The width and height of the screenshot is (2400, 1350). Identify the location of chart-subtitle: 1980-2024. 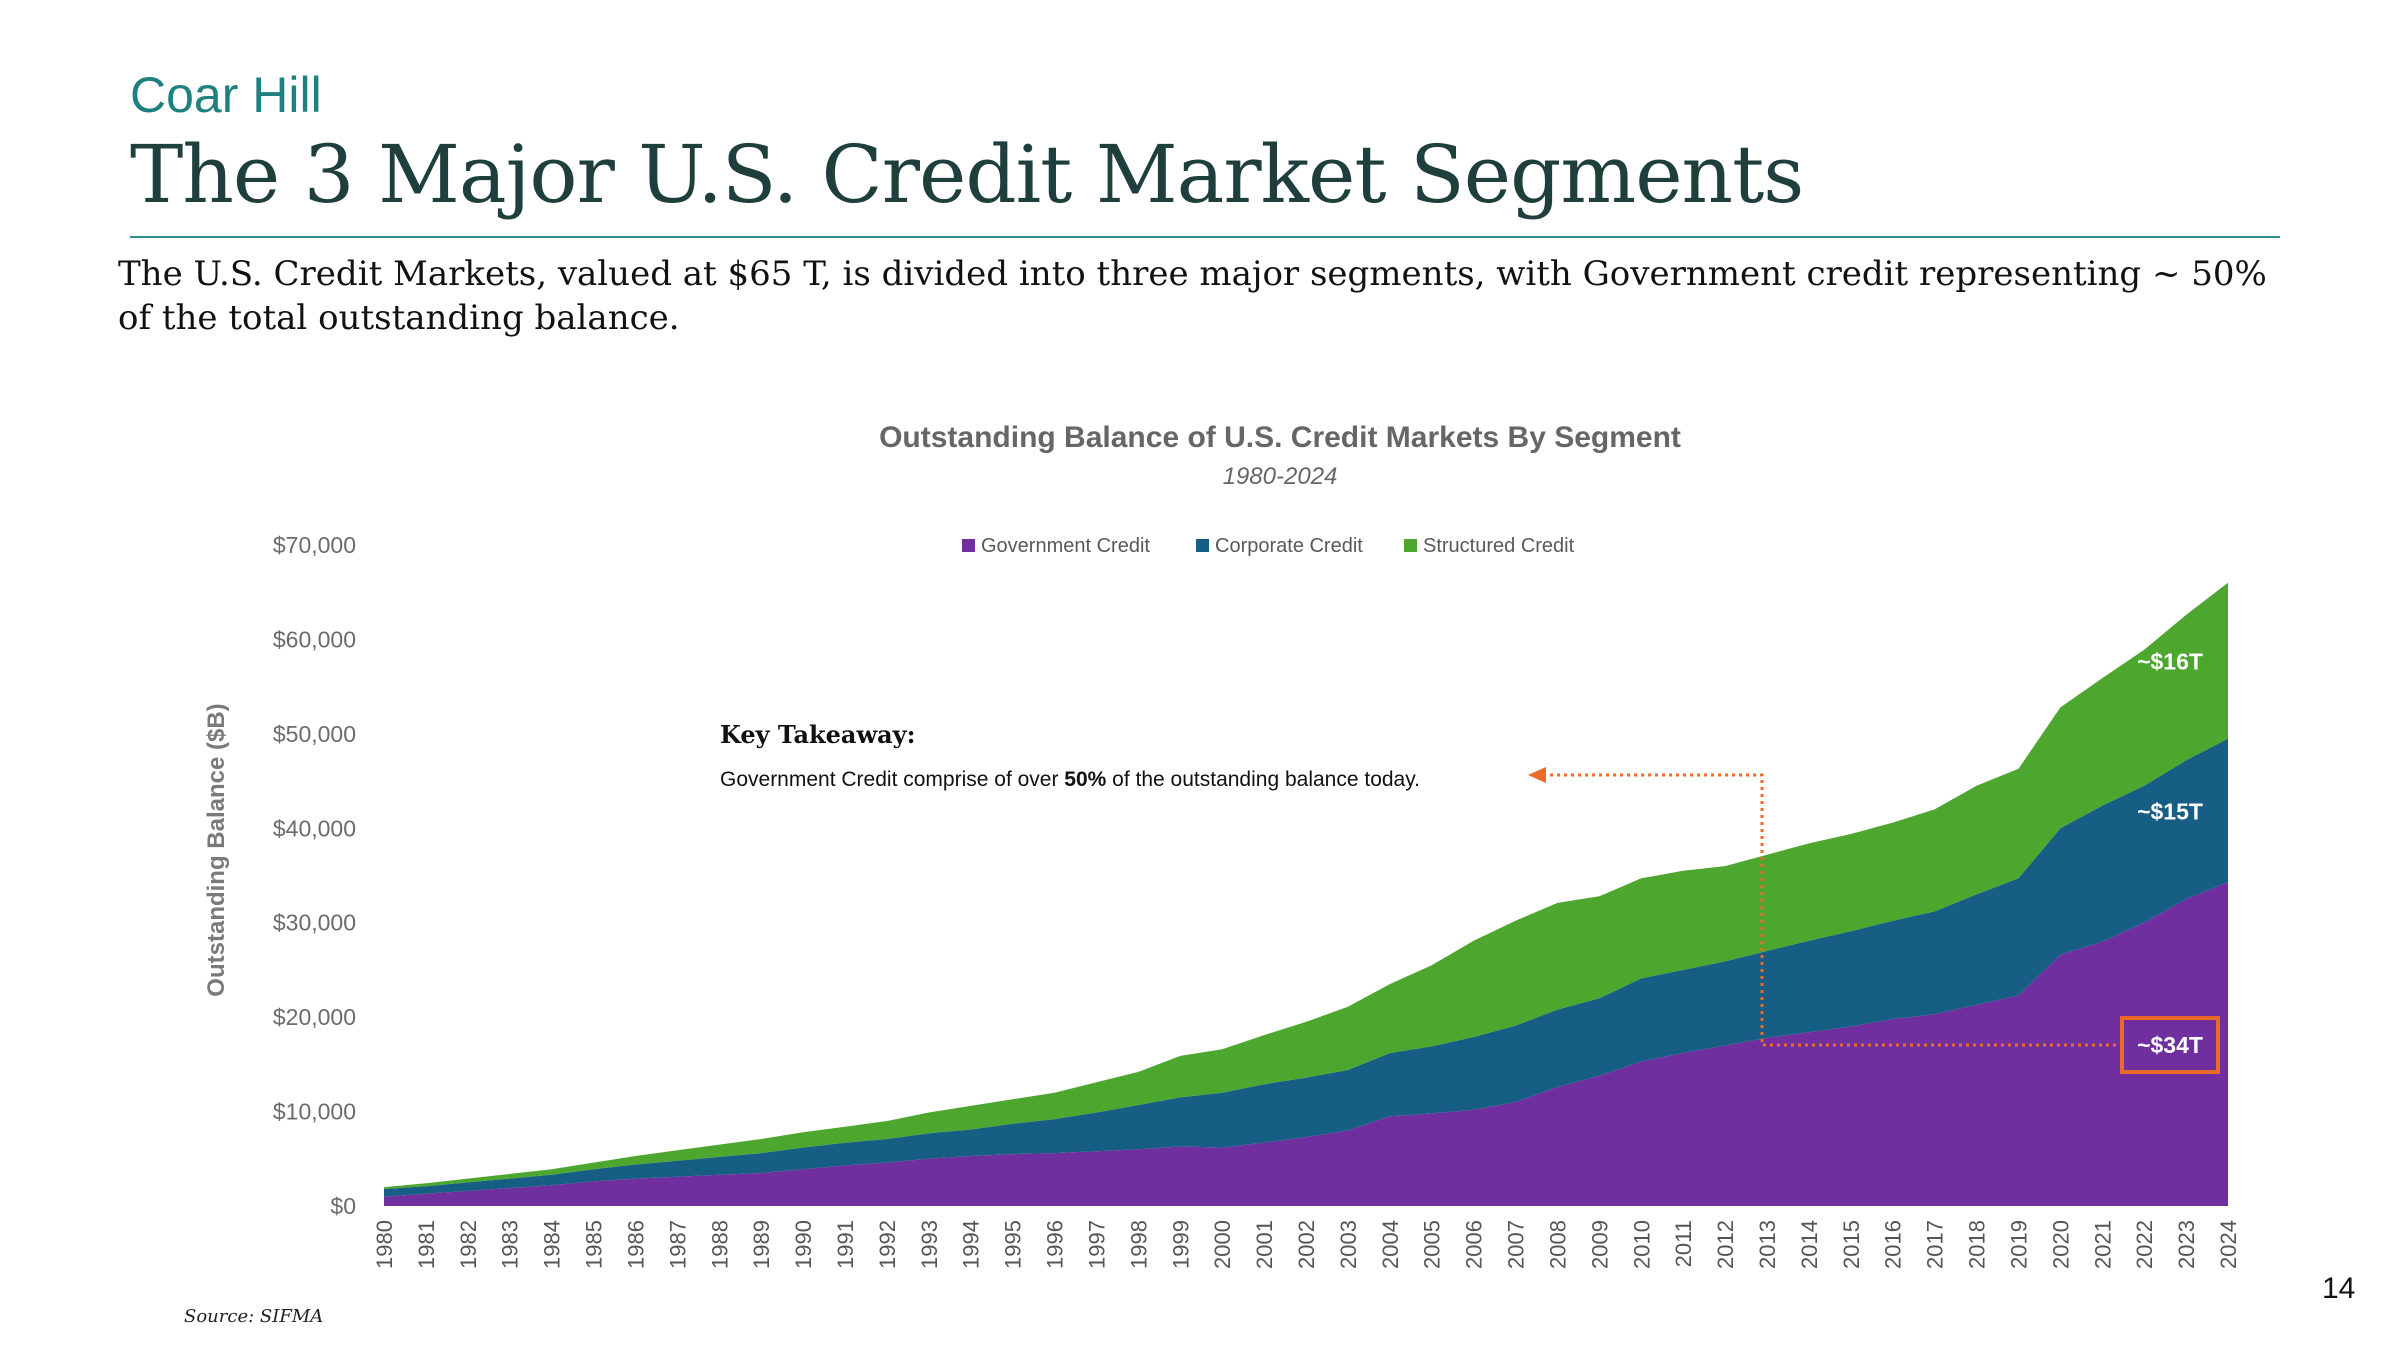
(1280, 476).